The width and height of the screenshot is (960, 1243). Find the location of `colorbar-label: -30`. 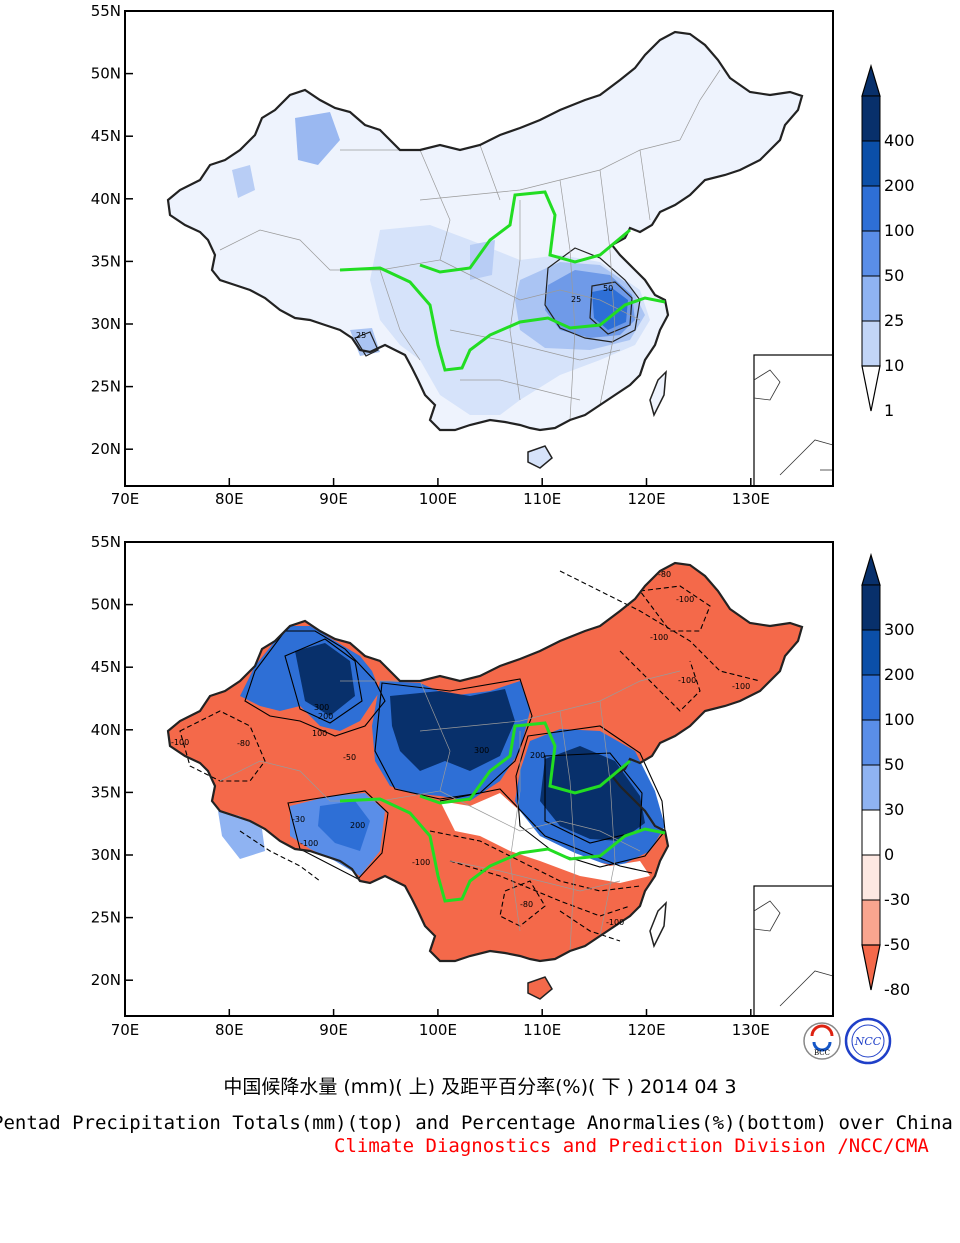

colorbar-label: -30 is located at coordinates (897, 899).